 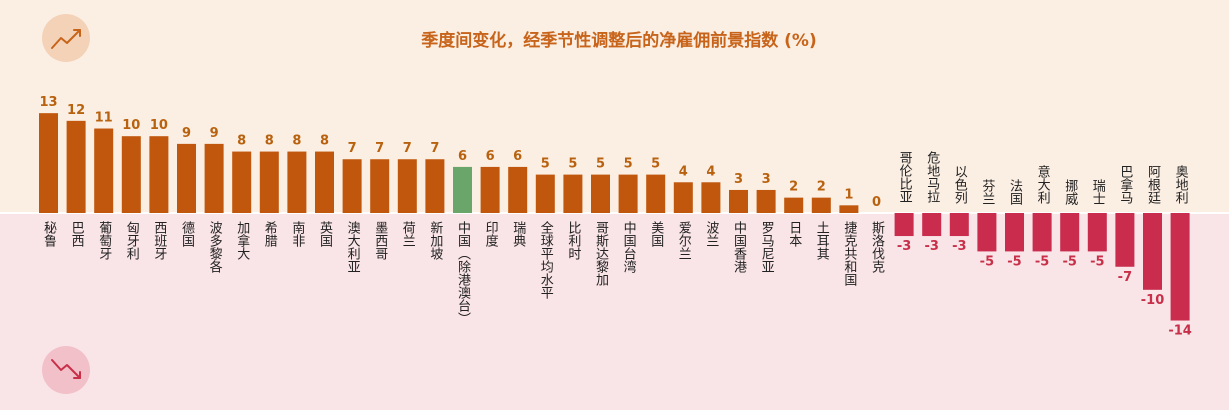 I want to click on category-label: 中国台湾, so click(x=629, y=247).